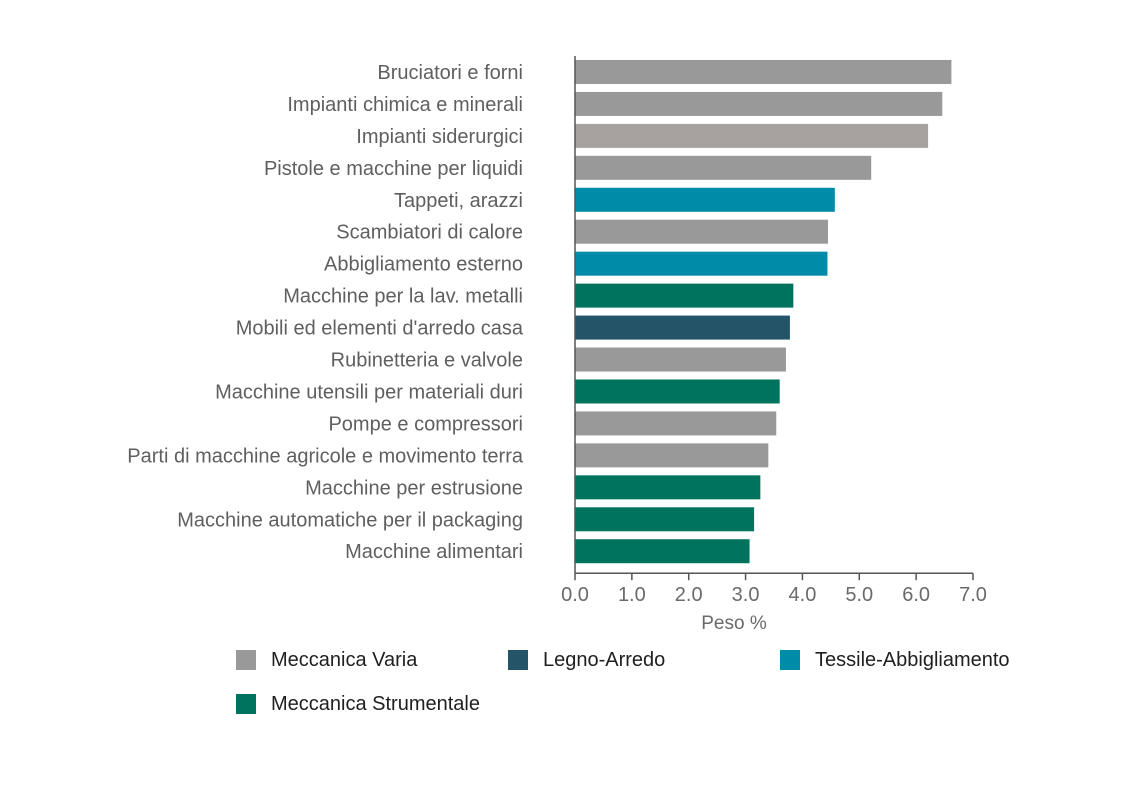 This screenshot has height=795, width=1148. Describe the element at coordinates (774, 589) in the screenshot. I see `x-axis-ticks: 0.0 1.0 2.0 3.0 4.0 5.0 6.0 7.0` at that location.